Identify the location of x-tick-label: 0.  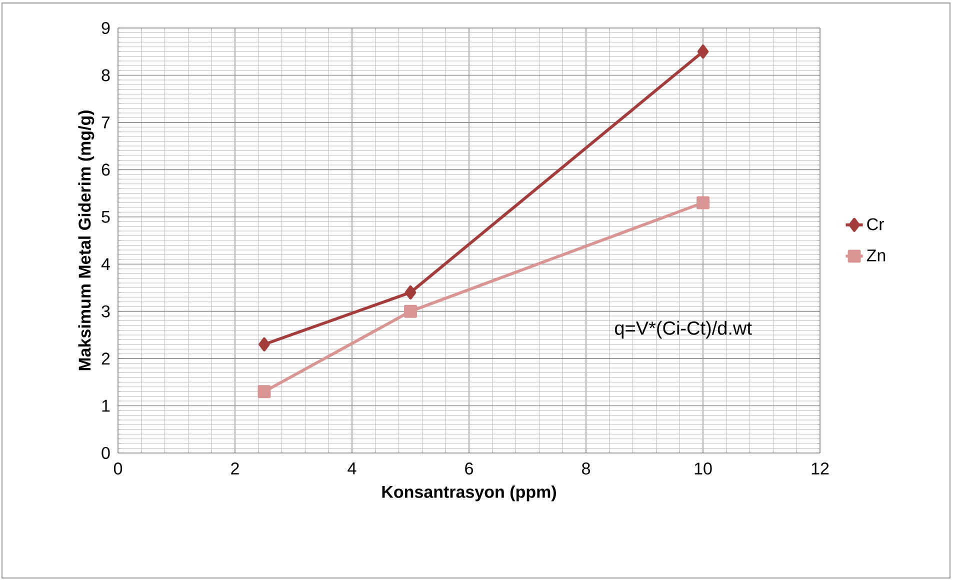
(118, 468).